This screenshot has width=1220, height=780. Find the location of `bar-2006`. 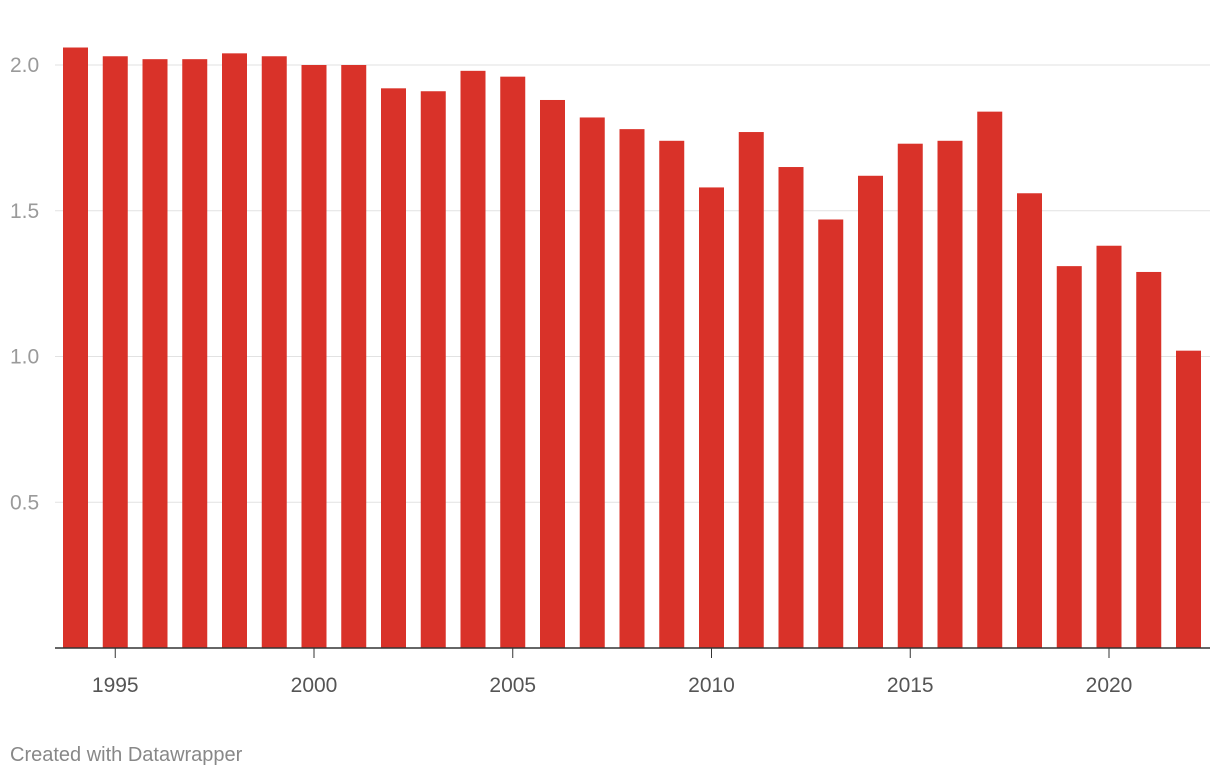

bar-2006 is located at coordinates (552, 374).